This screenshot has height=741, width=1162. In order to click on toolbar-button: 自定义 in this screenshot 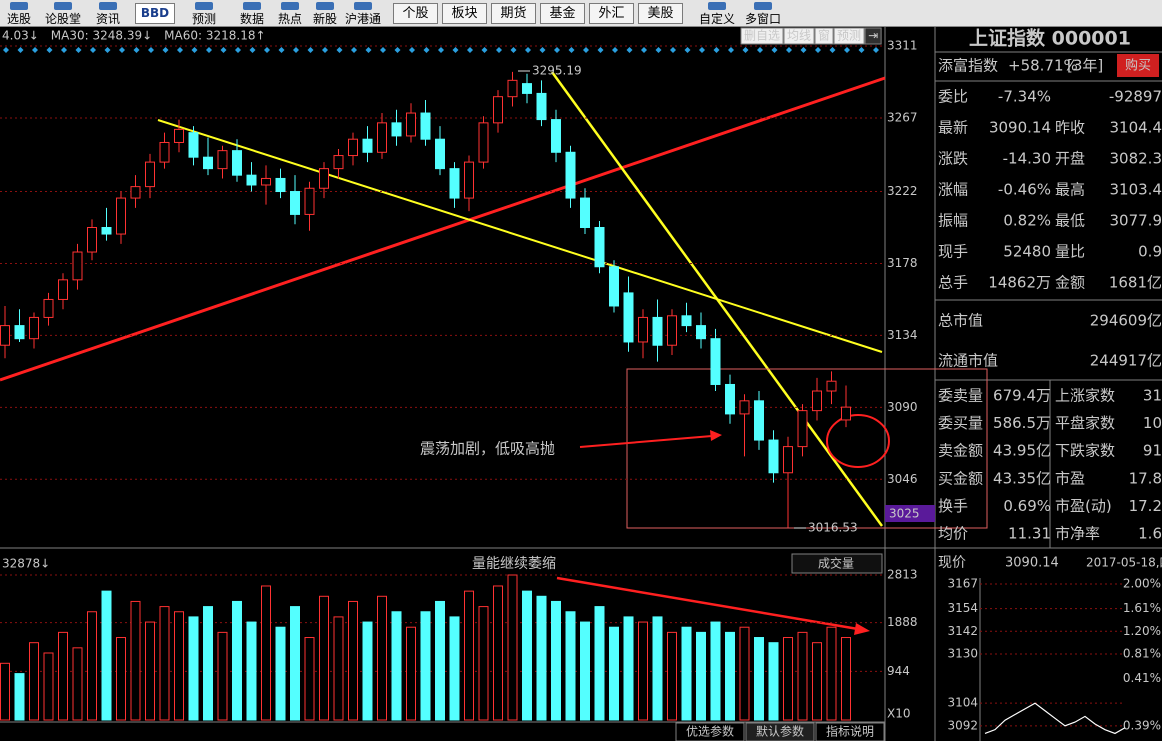, I will do `click(717, 13)`.